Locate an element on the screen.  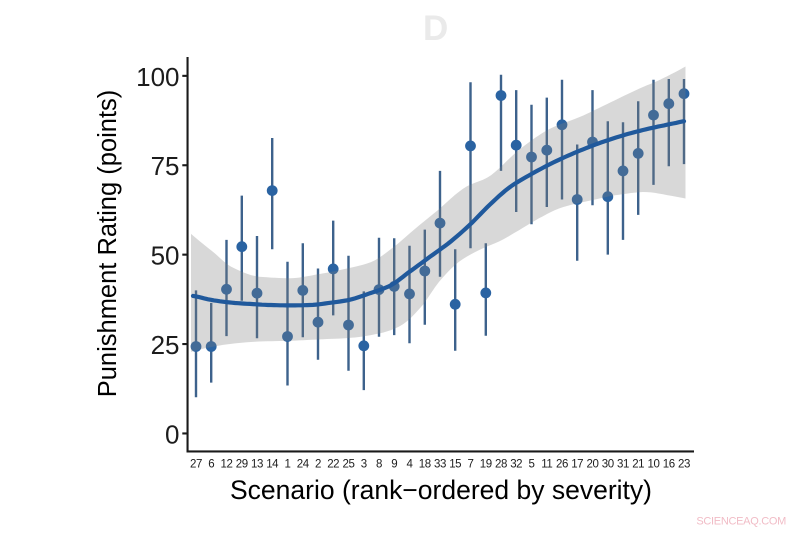
svg-text: 75 is located at coordinates (165, 166).